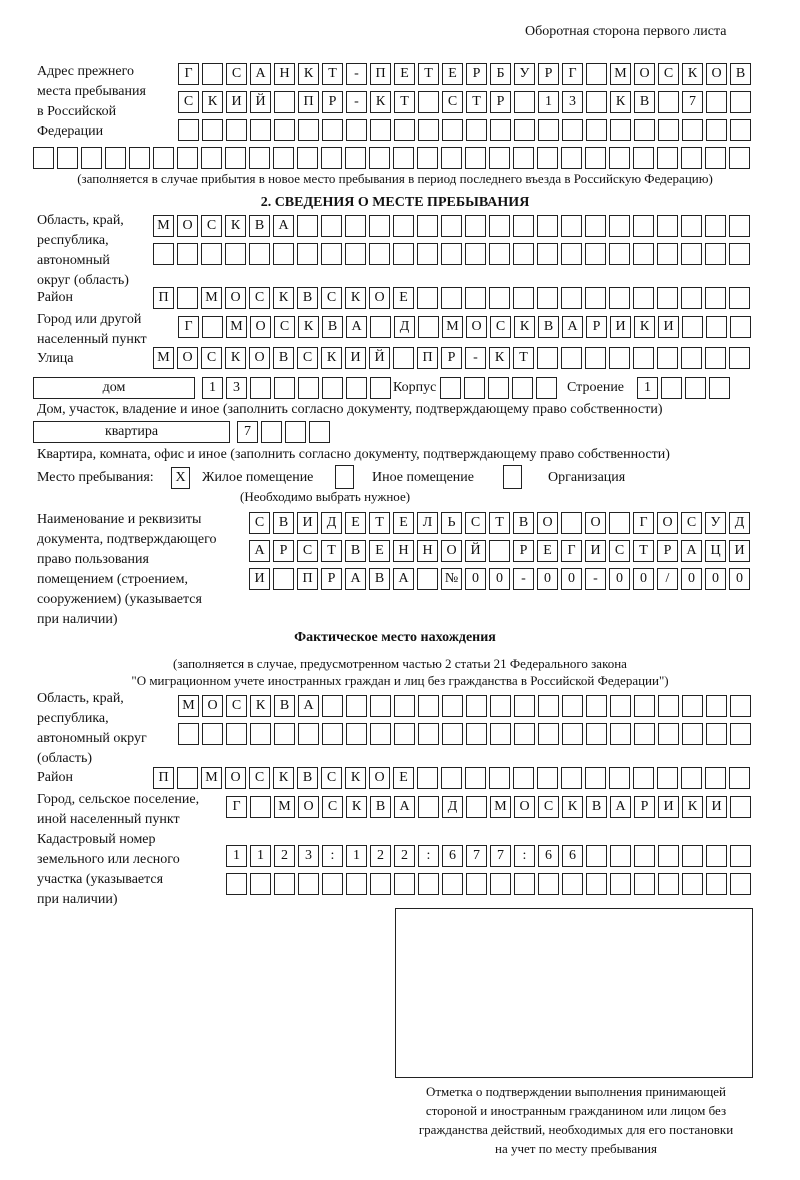  Describe the element at coordinates (715, 523) in the screenshot. I see `char-cell: У` at that location.